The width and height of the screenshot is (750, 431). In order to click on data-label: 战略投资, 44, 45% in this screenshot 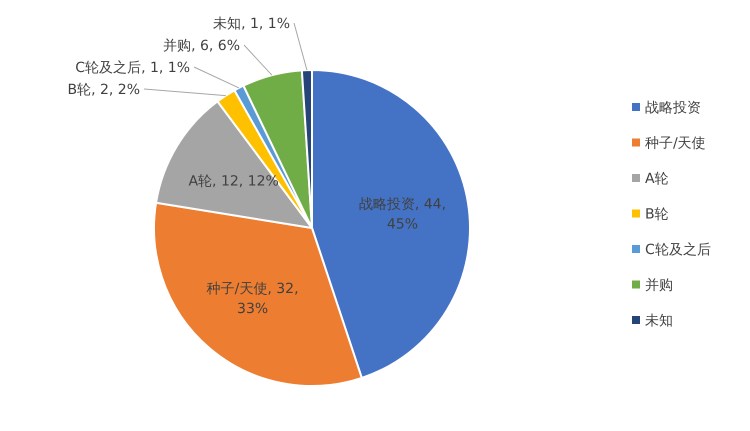, I will do `click(402, 214)`.